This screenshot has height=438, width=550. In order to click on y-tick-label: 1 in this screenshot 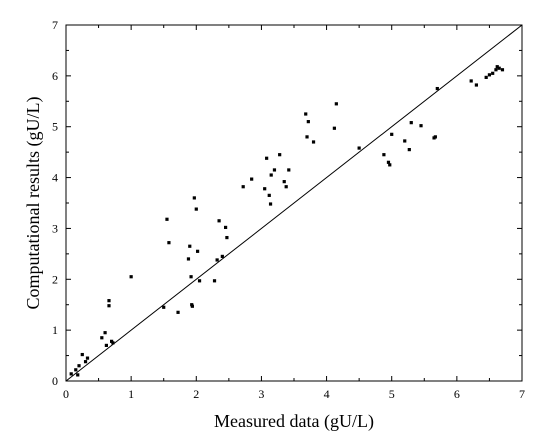, I will do `click(55, 330)`.